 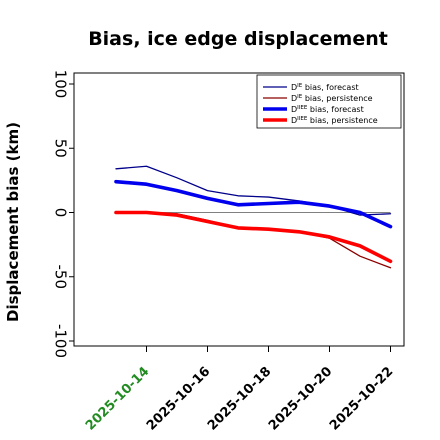 I want to click on series-lines, so click(x=253, y=217).